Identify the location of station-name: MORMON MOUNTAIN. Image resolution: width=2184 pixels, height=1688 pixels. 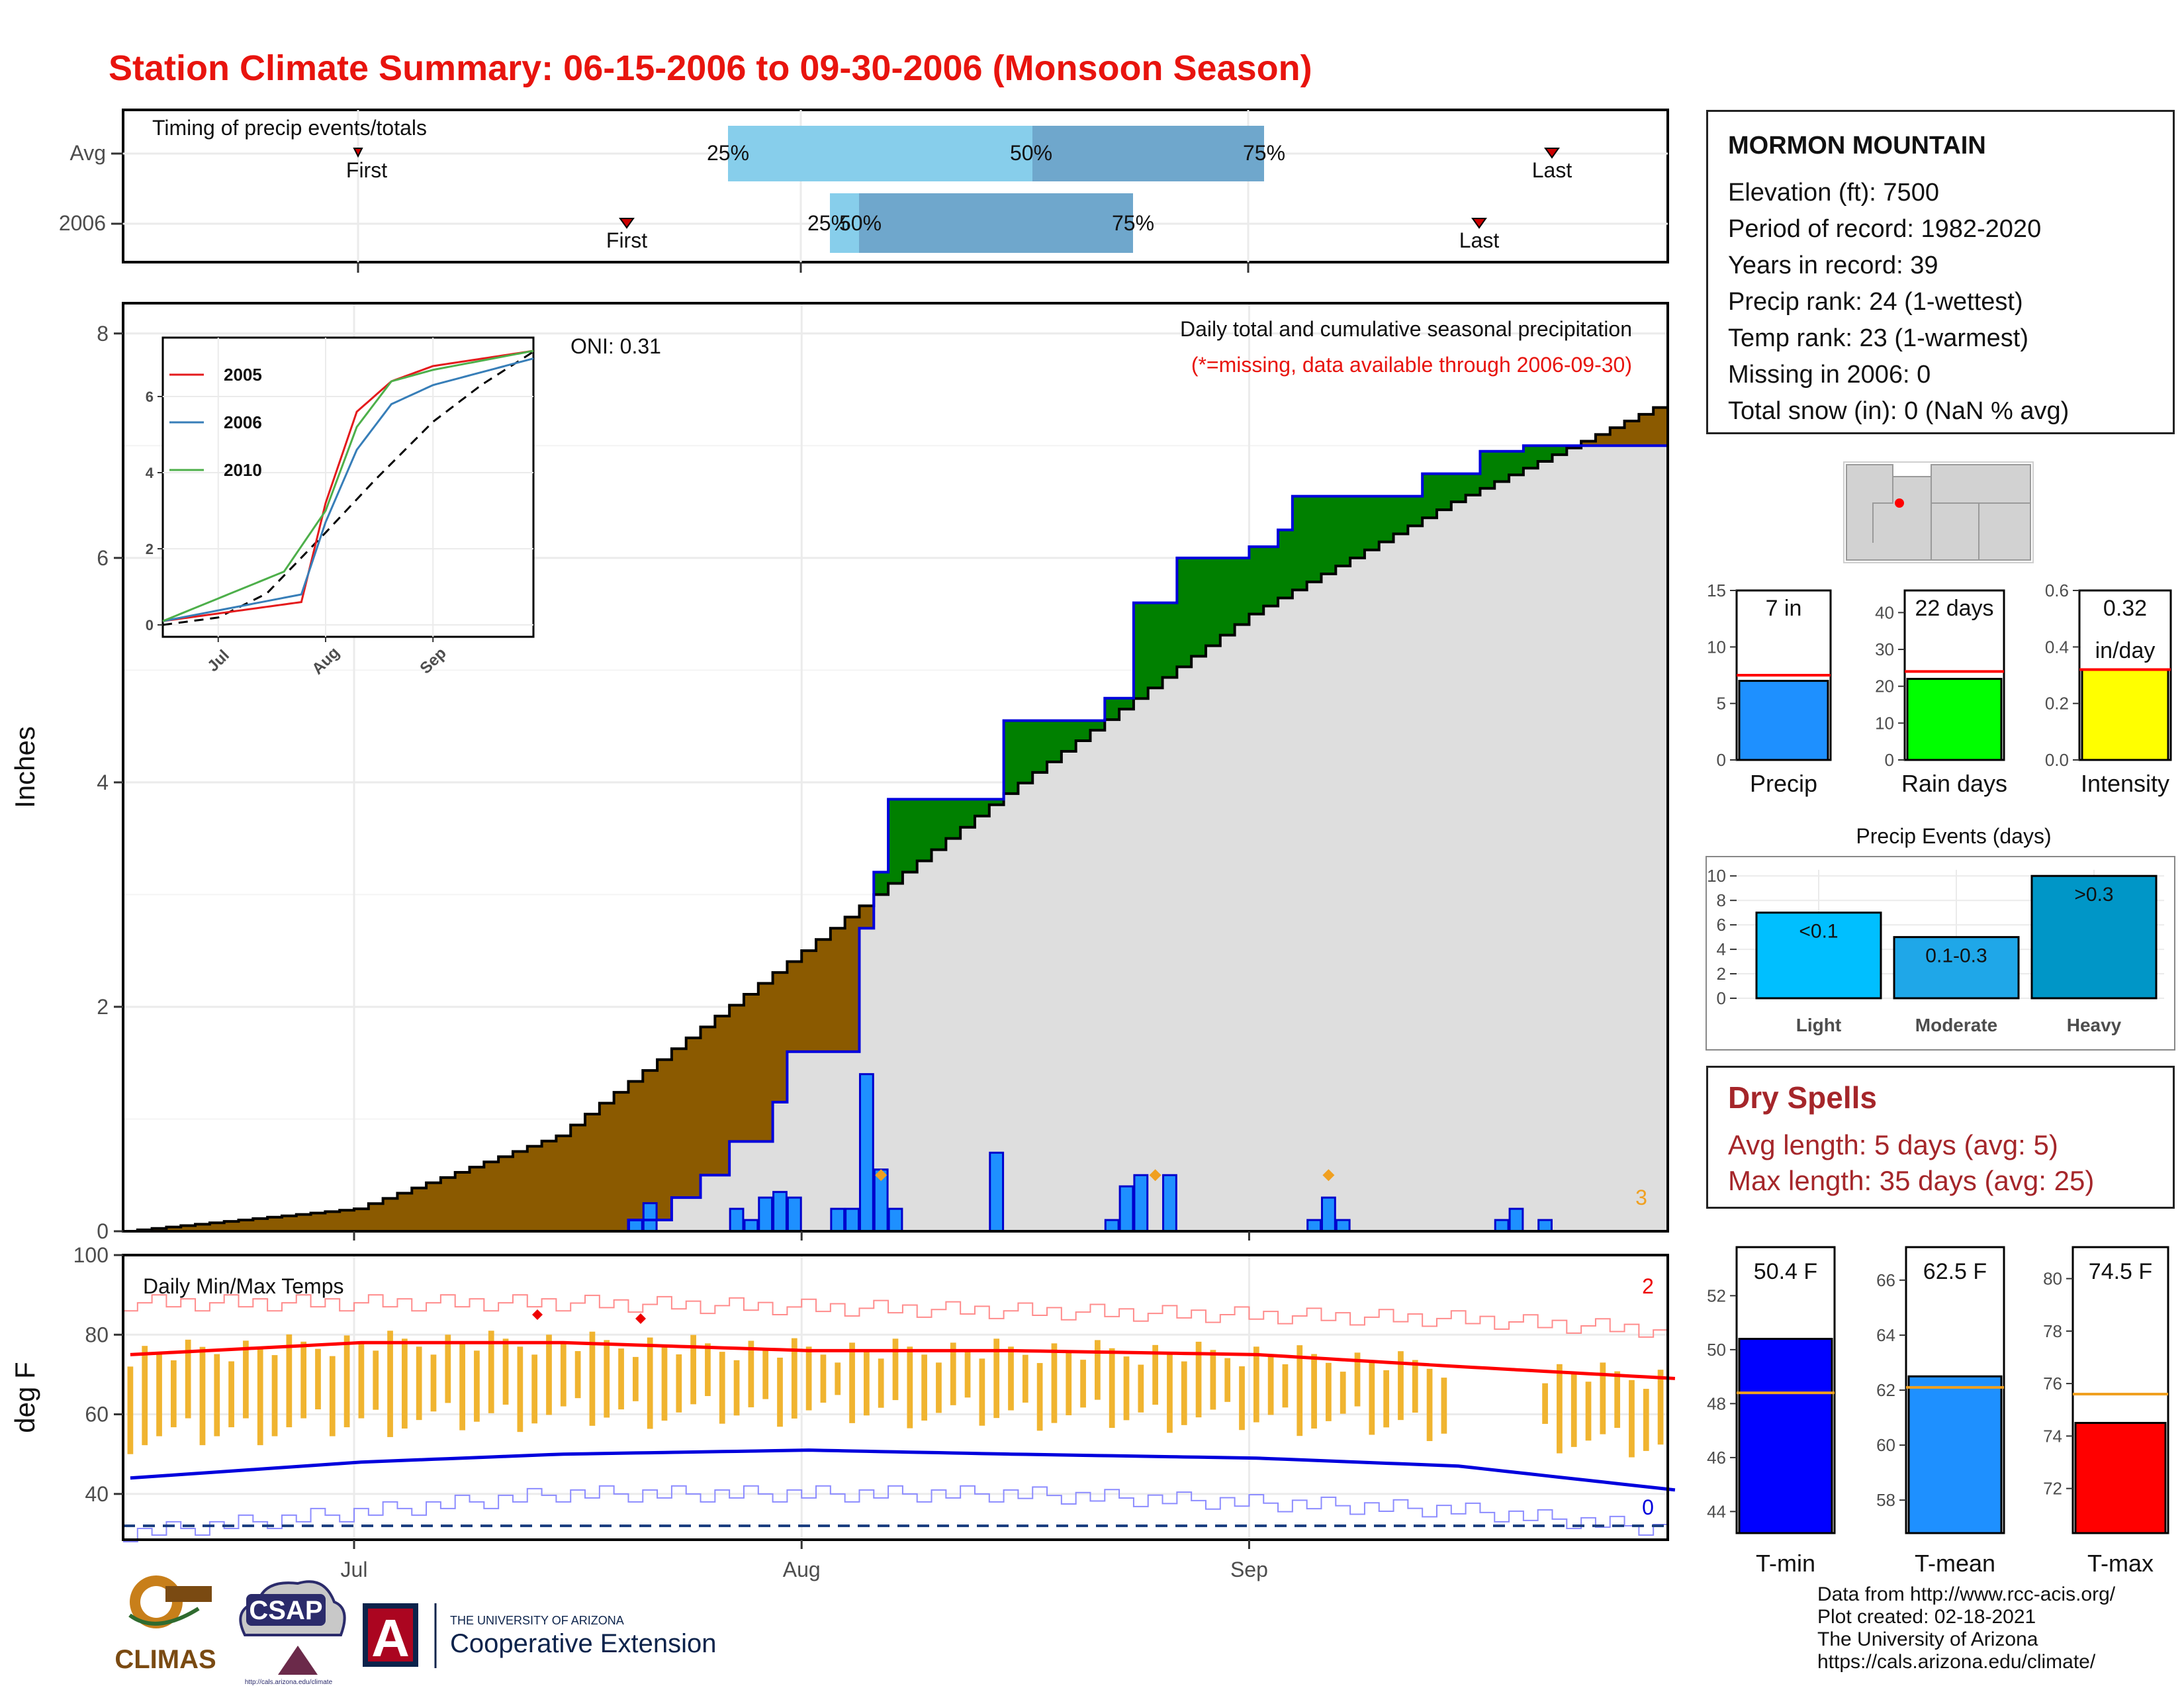
(1857, 146).